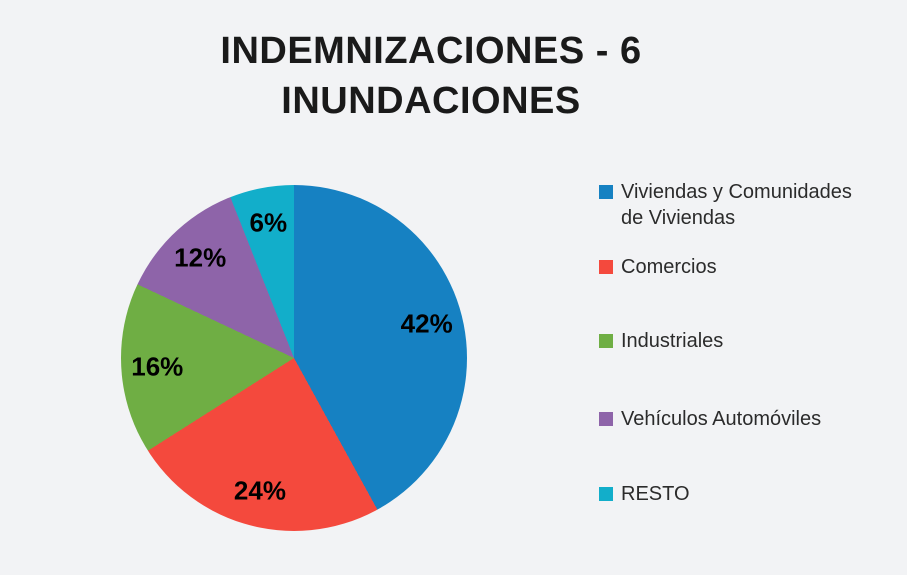 This screenshot has height=575, width=907. What do you see at coordinates (259, 490) in the screenshot?
I see `pie-data-label: 24%` at bounding box center [259, 490].